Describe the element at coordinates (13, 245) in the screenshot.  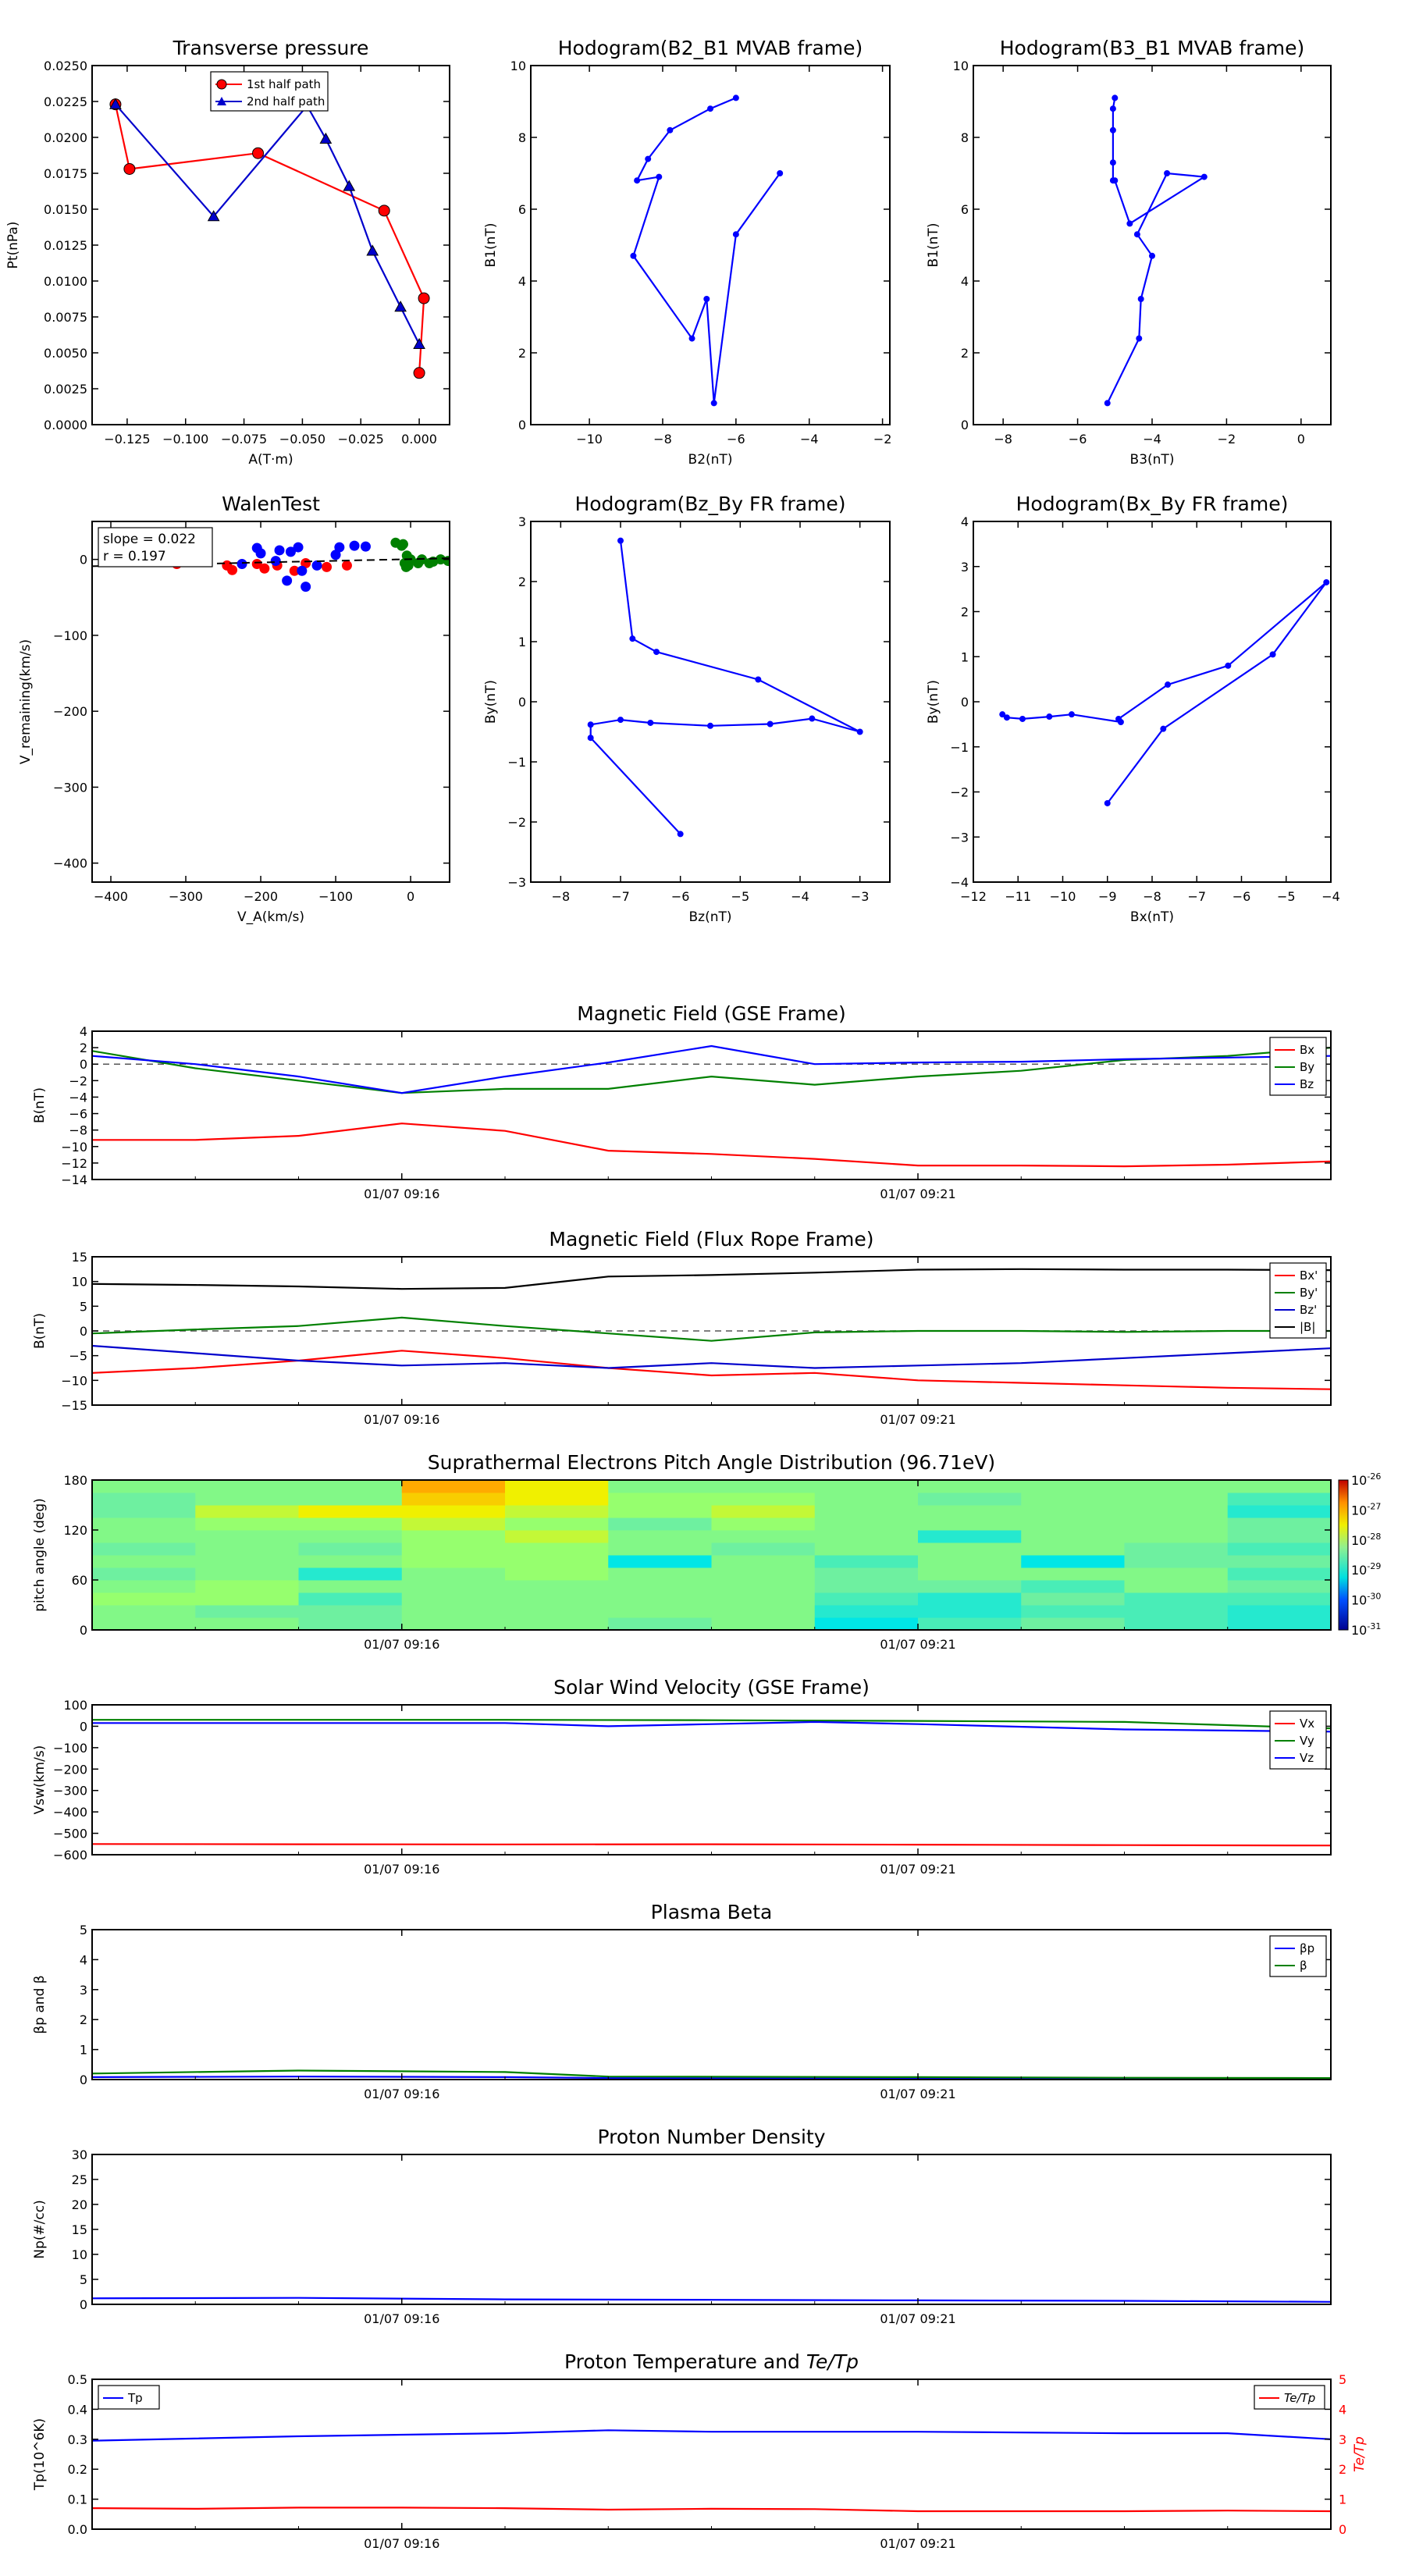
I see `transverse_pressure-ylabel: Pt(nPa)` at that location.